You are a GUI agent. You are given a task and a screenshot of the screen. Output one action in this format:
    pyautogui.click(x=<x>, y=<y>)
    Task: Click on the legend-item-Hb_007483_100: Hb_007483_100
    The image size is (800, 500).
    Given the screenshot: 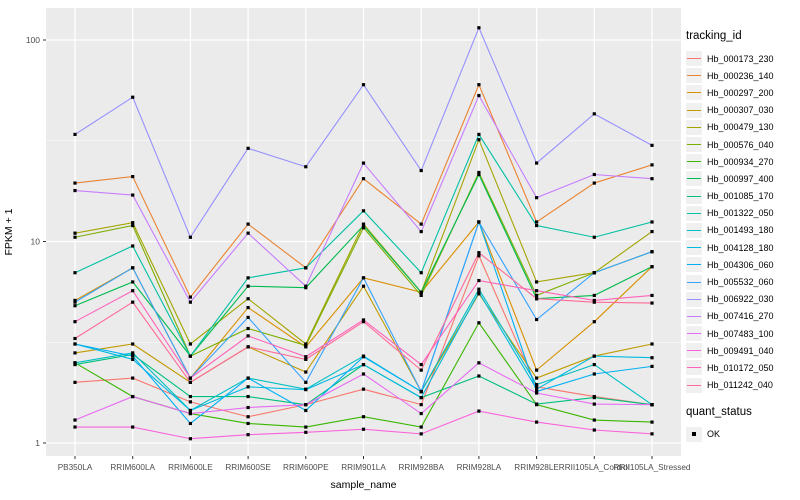 What is the action you would take?
    pyautogui.click(x=742, y=333)
    